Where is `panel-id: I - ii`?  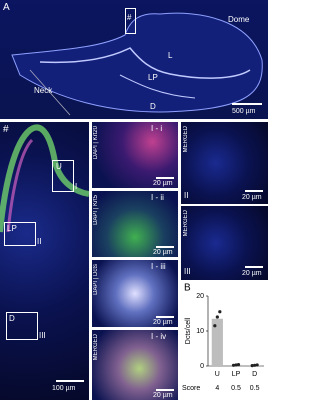 panel-id: I - ii is located at coordinates (157, 197).